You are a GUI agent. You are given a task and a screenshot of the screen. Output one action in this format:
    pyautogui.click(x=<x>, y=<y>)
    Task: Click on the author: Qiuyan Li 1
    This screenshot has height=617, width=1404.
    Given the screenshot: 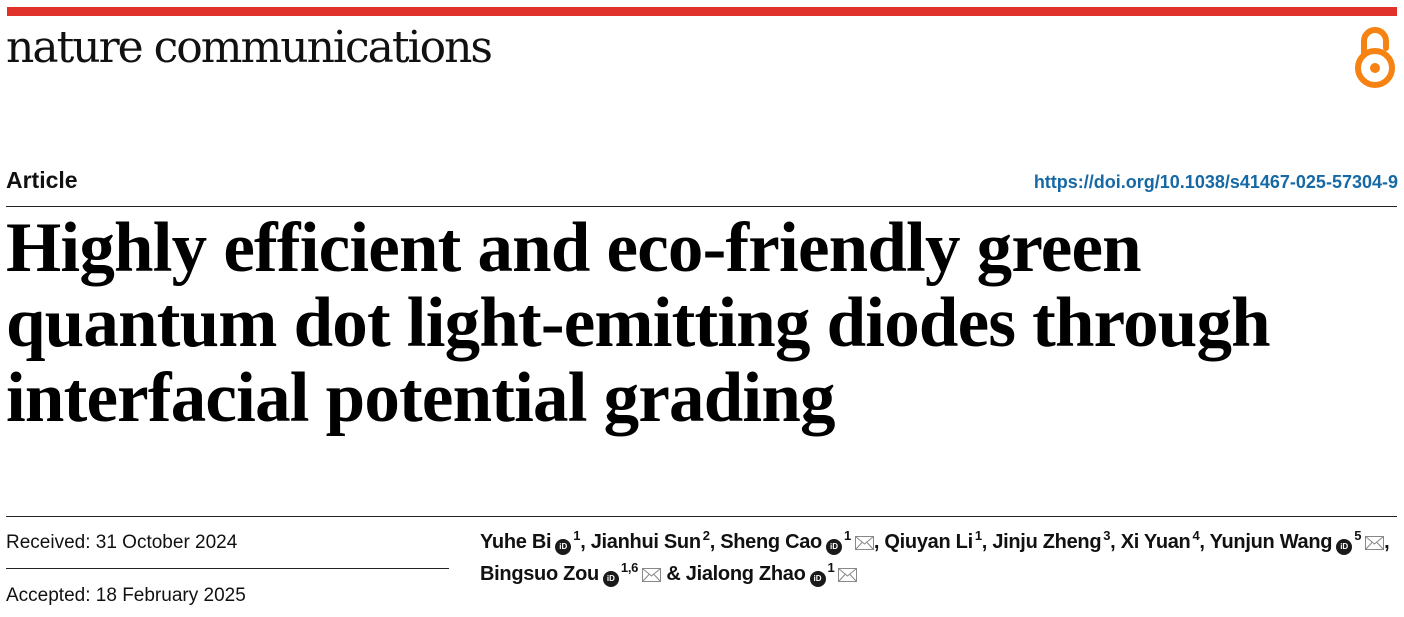 What is the action you would take?
    pyautogui.click(x=933, y=540)
    